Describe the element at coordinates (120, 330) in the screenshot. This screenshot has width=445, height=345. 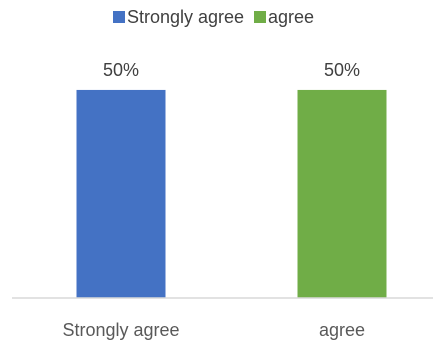
I see `x-tick-label-0: Strongly agree` at that location.